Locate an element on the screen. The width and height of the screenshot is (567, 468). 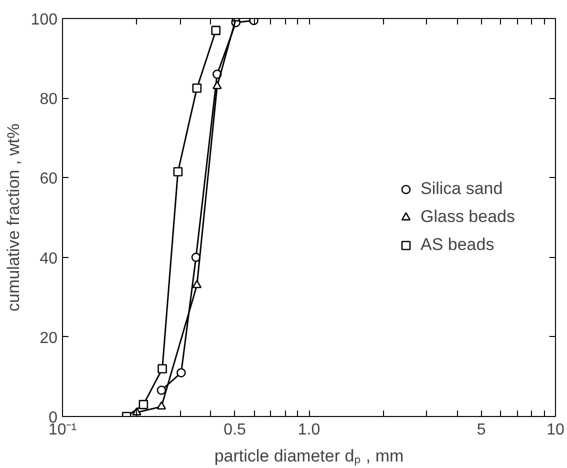
y-tick-label: 60 is located at coordinates (49, 179).